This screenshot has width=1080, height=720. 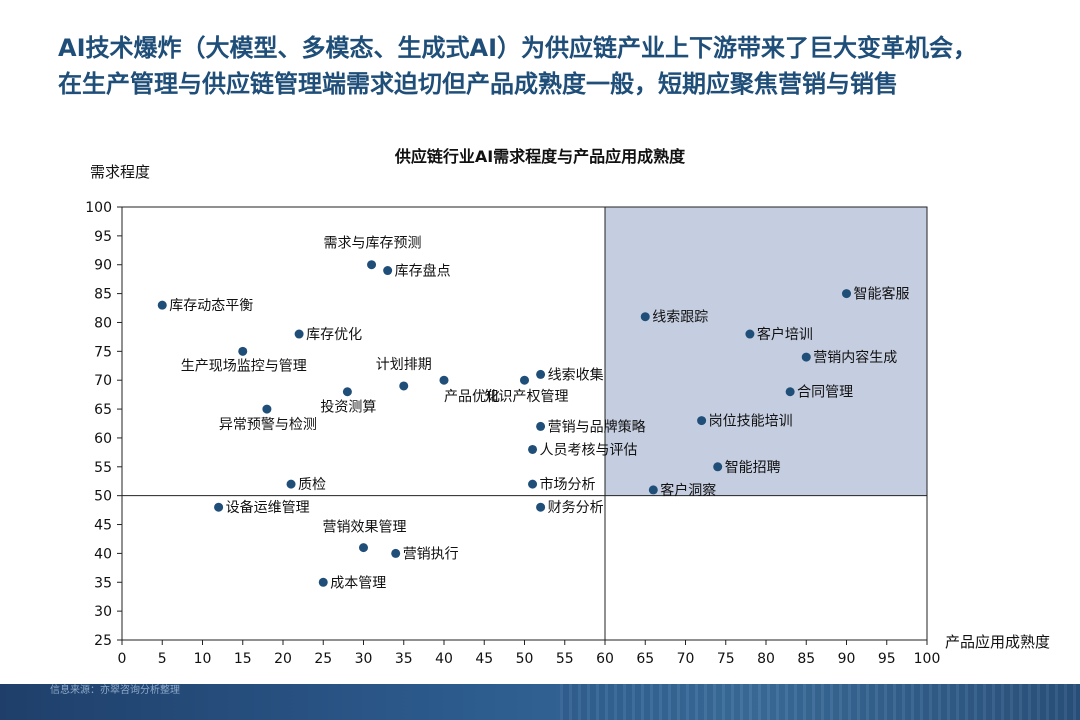 What do you see at coordinates (103, 237) in the screenshot?
I see `y-tick-label: 95` at bounding box center [103, 237].